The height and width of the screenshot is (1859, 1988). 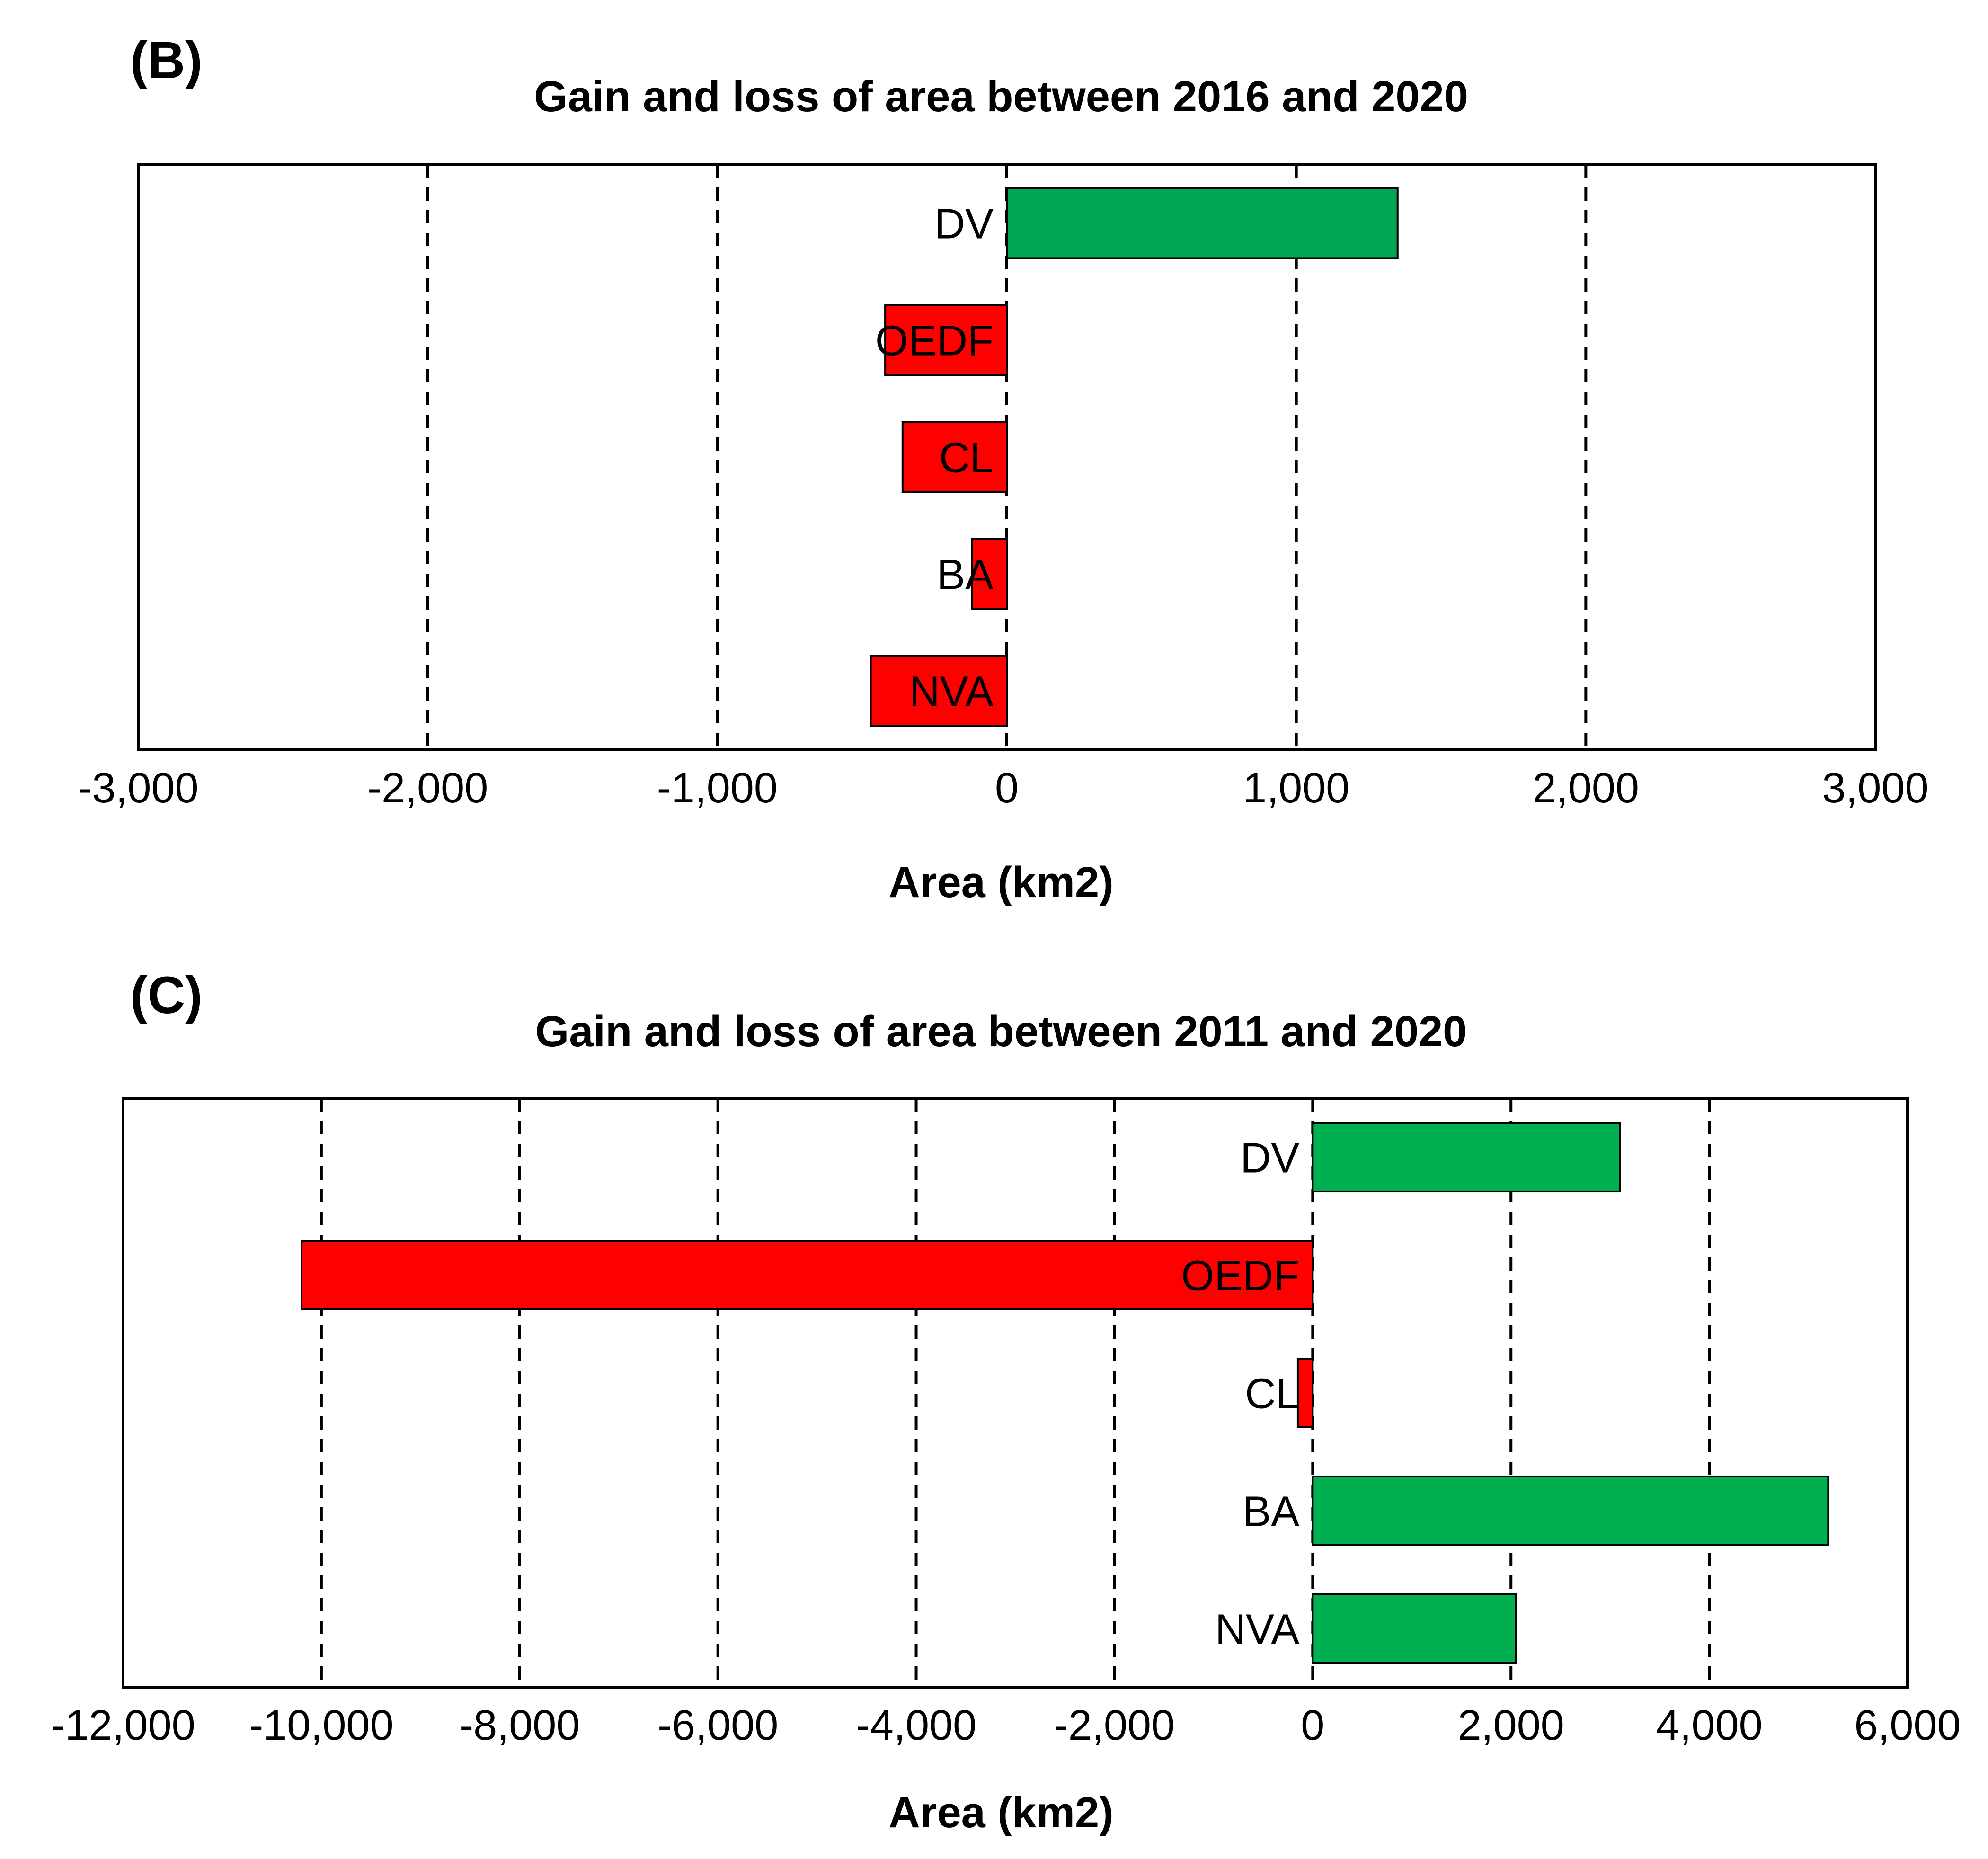 What do you see at coordinates (519, 1725) in the screenshot?
I see `x-tick-label: -8,000` at bounding box center [519, 1725].